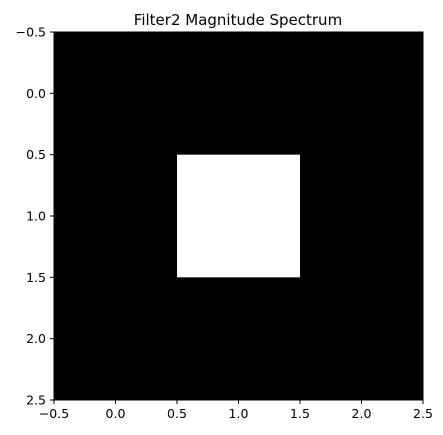 The width and height of the screenshot is (443, 435). I want to click on heatmap-cell-r0-c0, so click(116, 94).